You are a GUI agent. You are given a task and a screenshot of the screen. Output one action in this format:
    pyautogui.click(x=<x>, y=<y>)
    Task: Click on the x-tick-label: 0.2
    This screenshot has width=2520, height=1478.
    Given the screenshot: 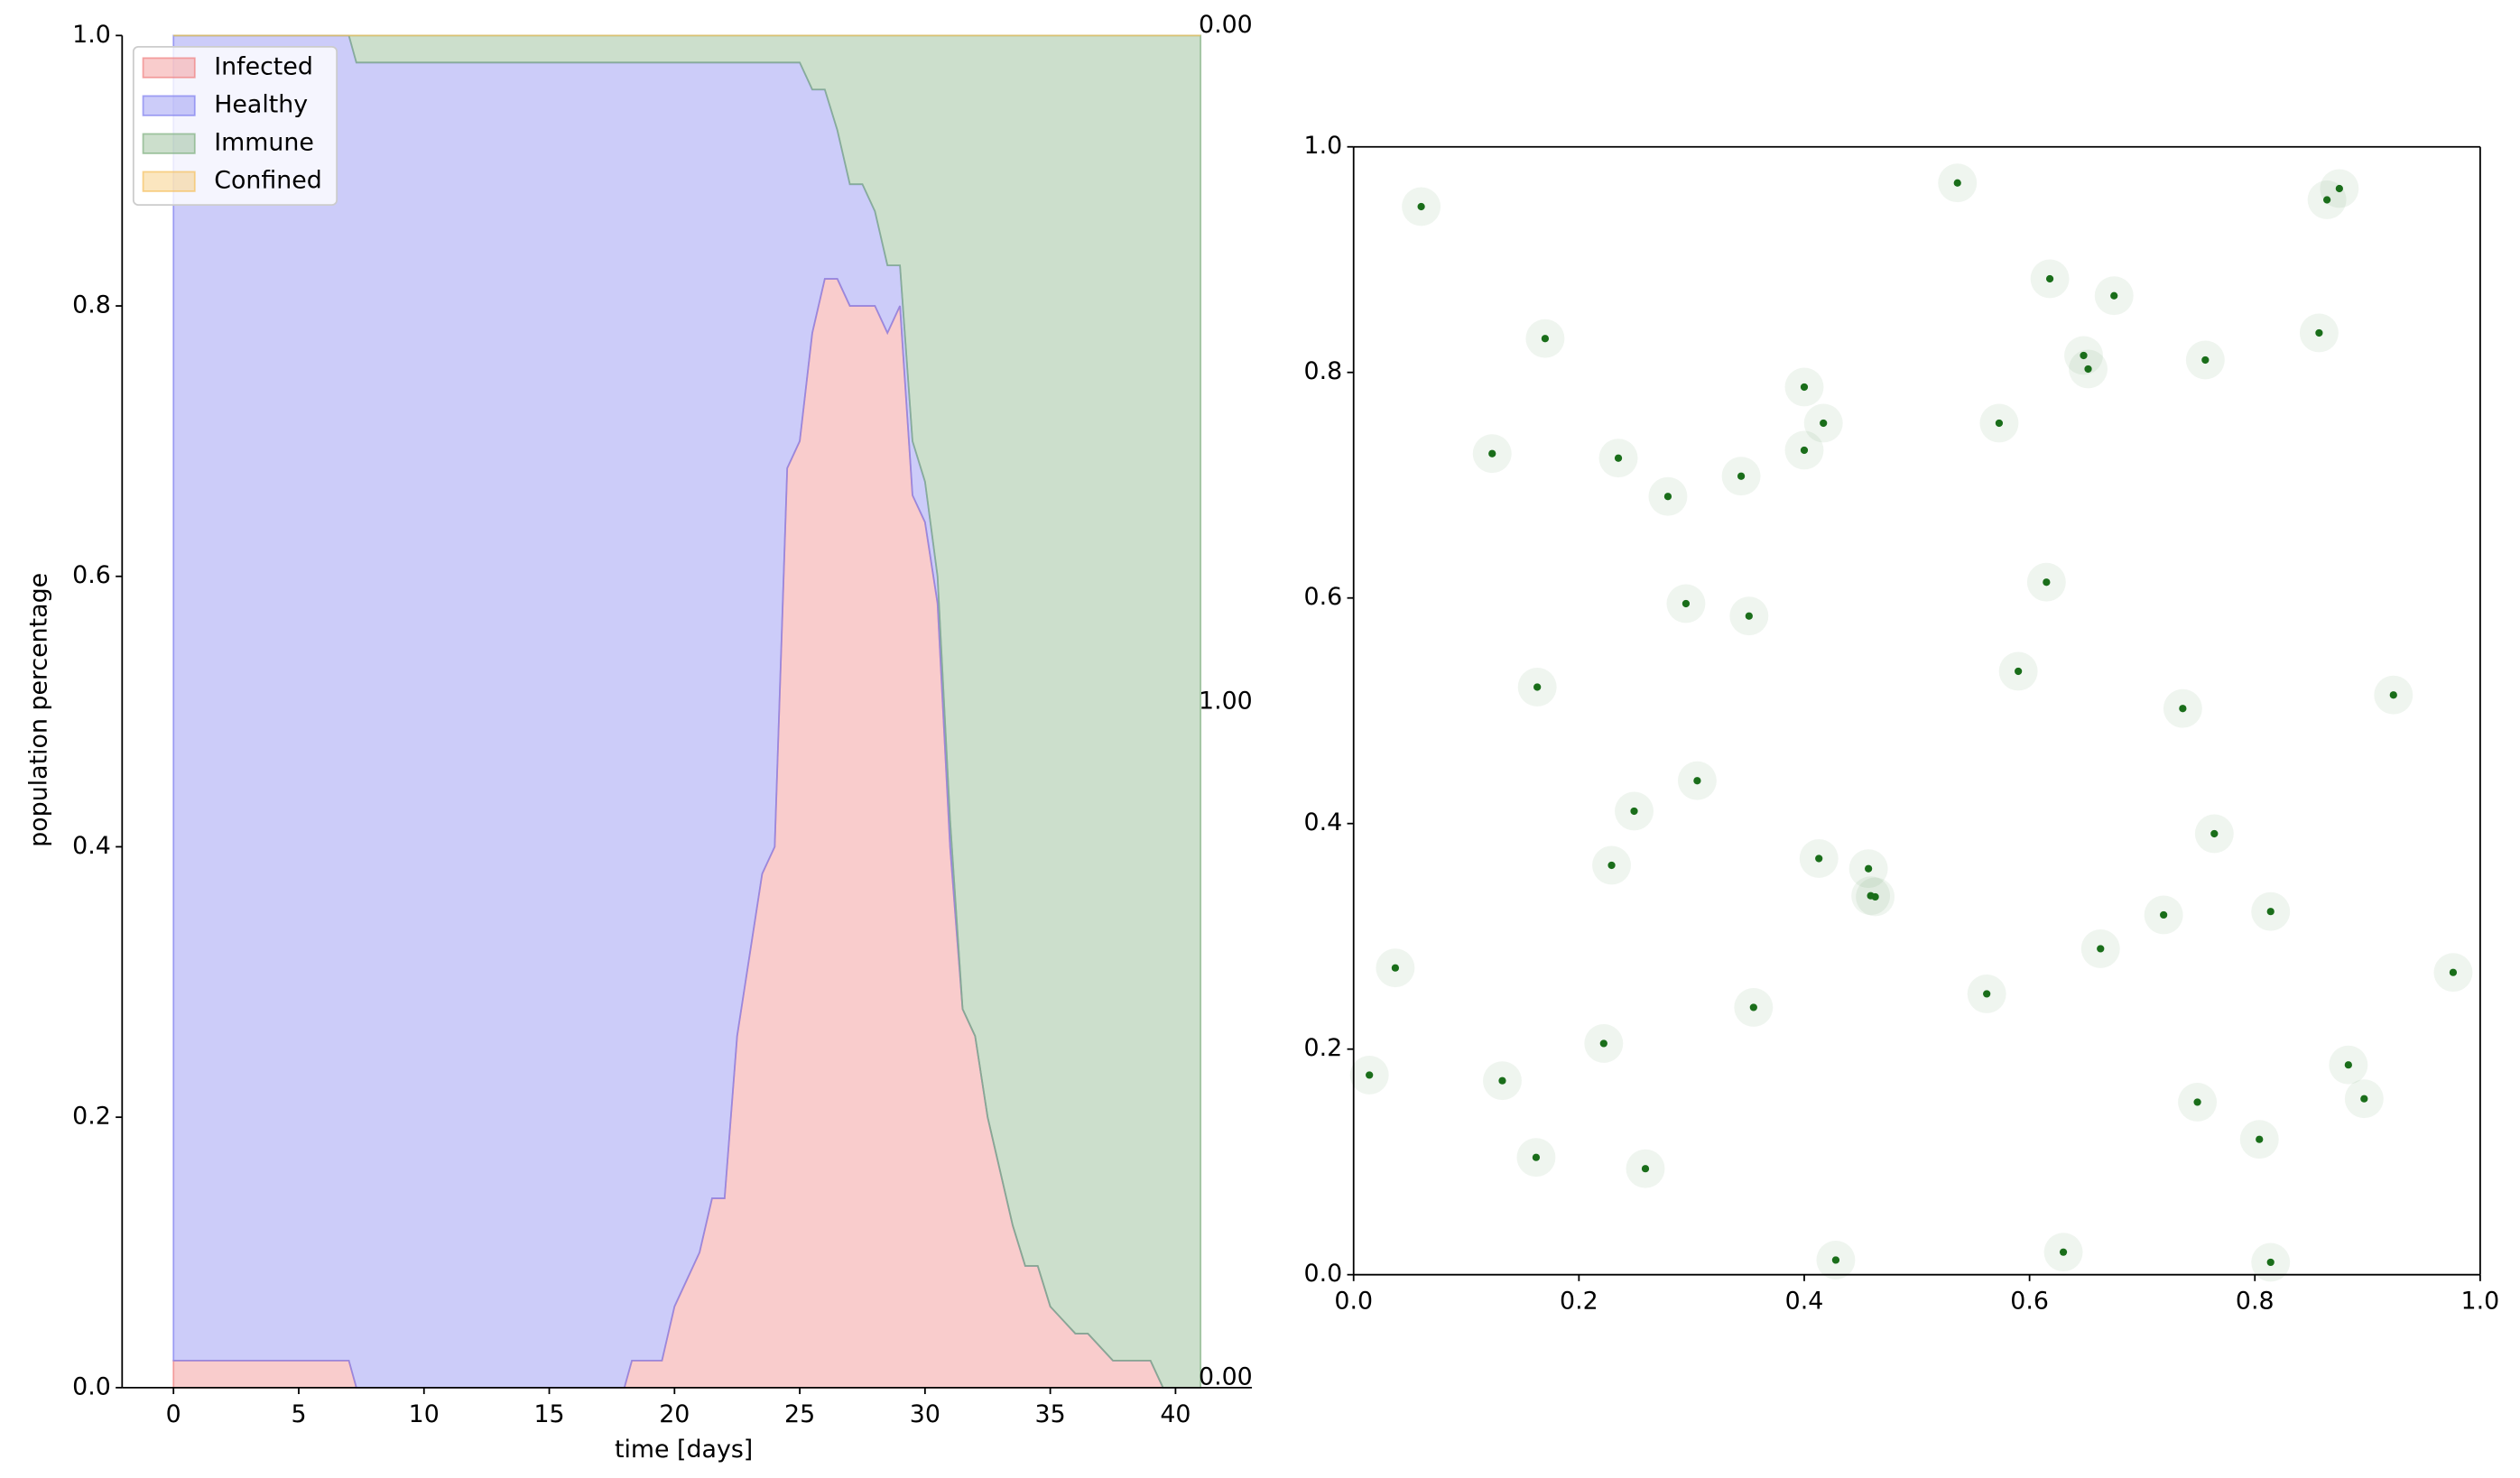 What is the action you would take?
    pyautogui.click(x=1579, y=1302)
    